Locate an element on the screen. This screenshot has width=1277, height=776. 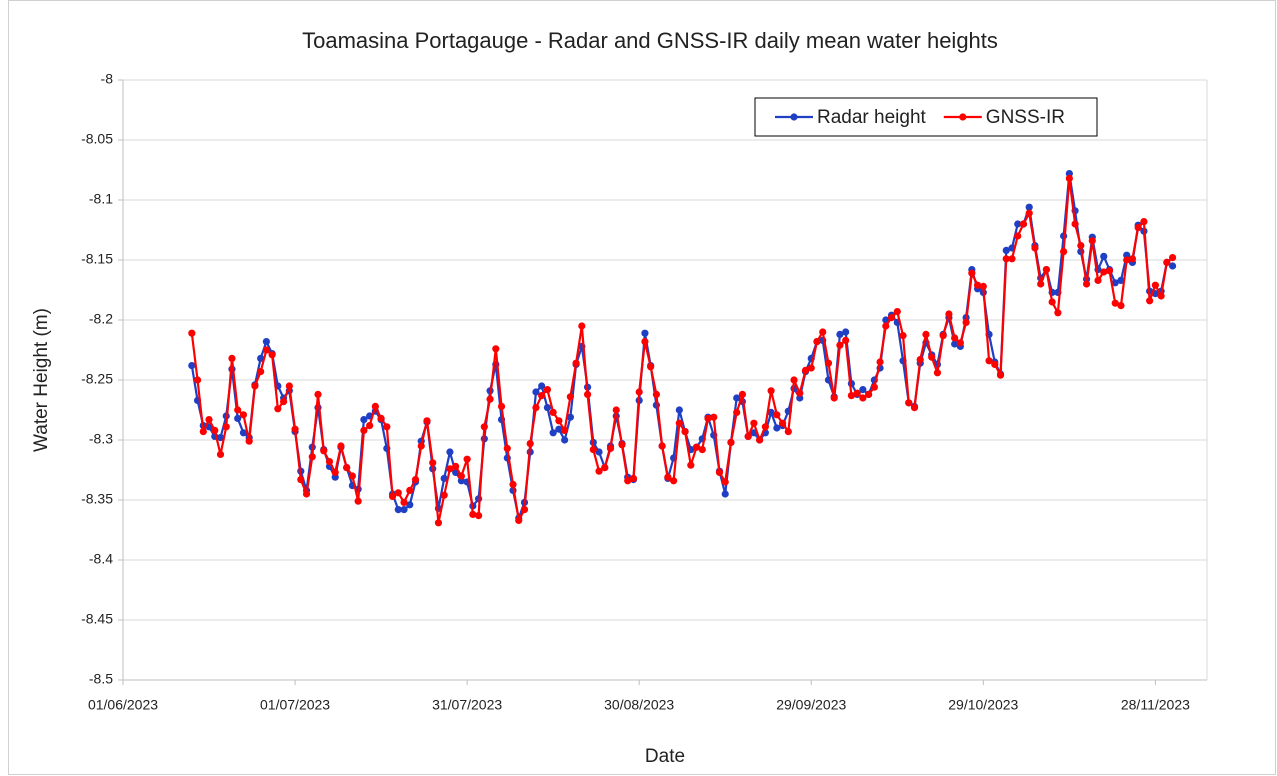
legend-label: GNSS-IR is located at coordinates (1025, 117).